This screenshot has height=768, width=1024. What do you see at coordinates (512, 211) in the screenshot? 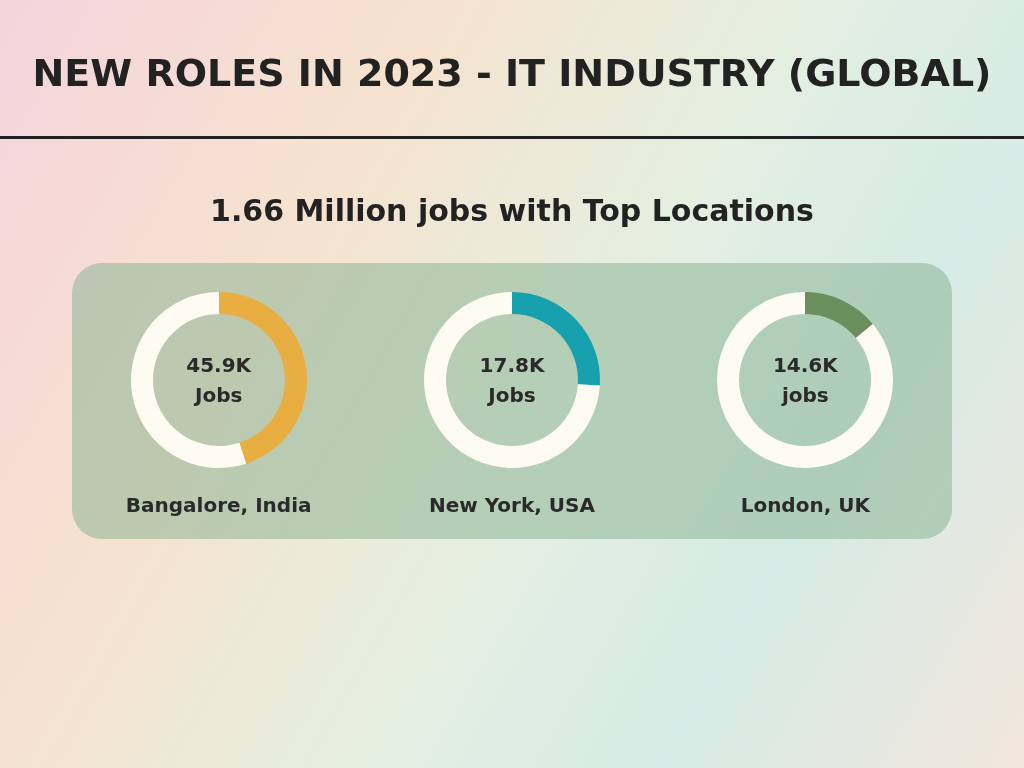
I see `text: 1.66 Million jobs with Top Locations` at bounding box center [512, 211].